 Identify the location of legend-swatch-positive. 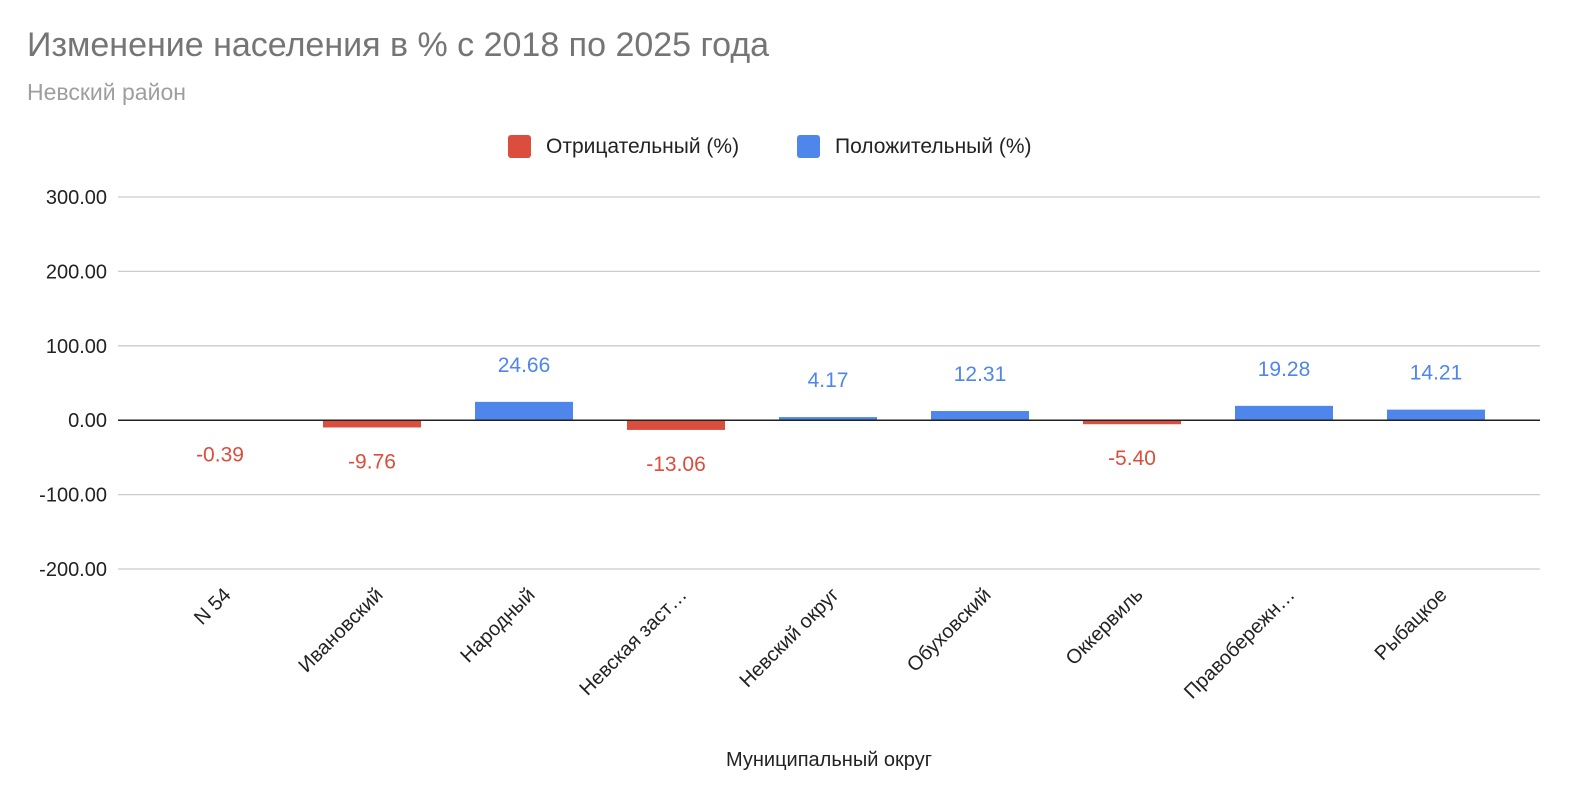
(808, 146).